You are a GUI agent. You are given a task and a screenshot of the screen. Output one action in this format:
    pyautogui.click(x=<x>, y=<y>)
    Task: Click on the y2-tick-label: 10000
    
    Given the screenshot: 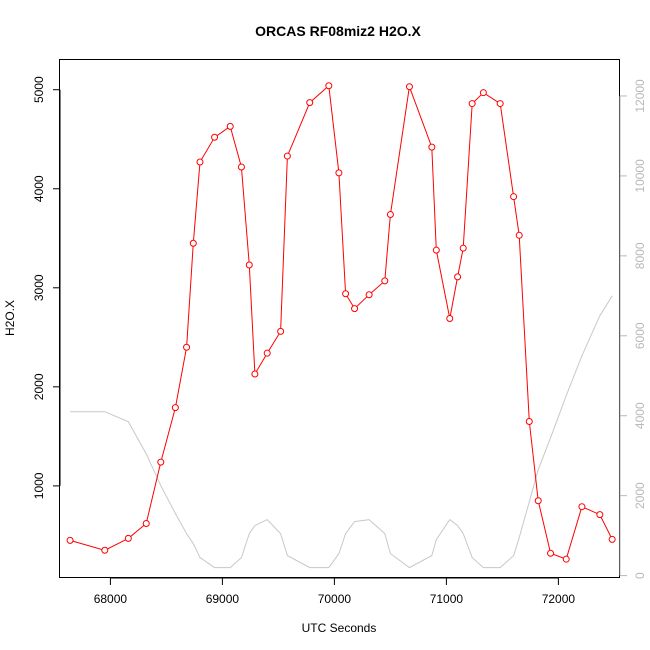 What is the action you would take?
    pyautogui.click(x=640, y=176)
    